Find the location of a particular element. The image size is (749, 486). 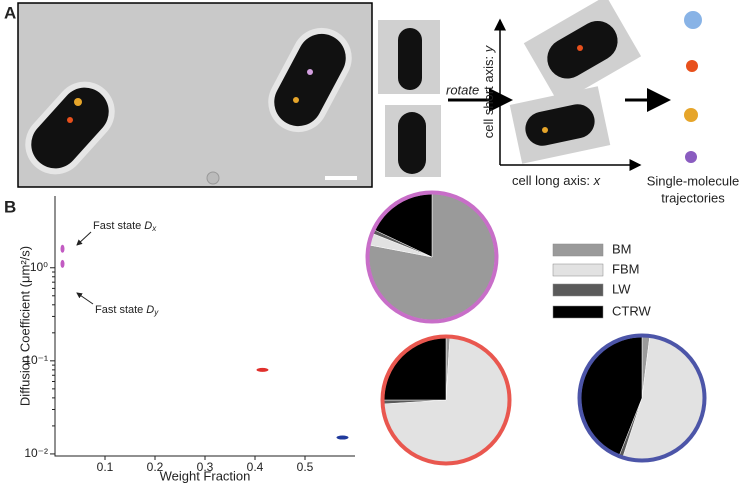

axis-var: x is located at coordinates (597, 180).